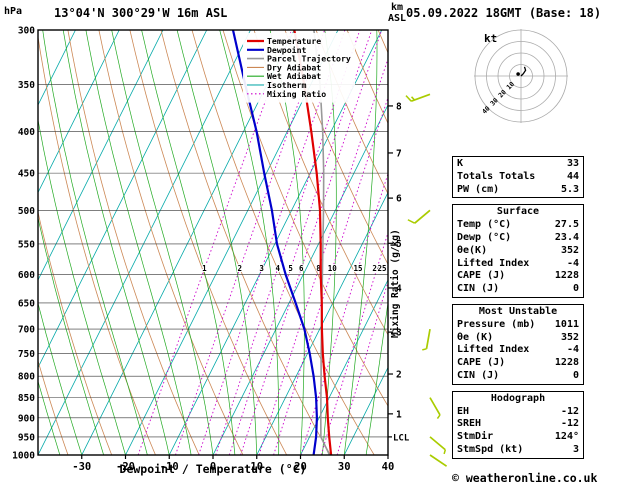  I want to click on altitude-unit-asl-label: ASL, so click(397, 18).